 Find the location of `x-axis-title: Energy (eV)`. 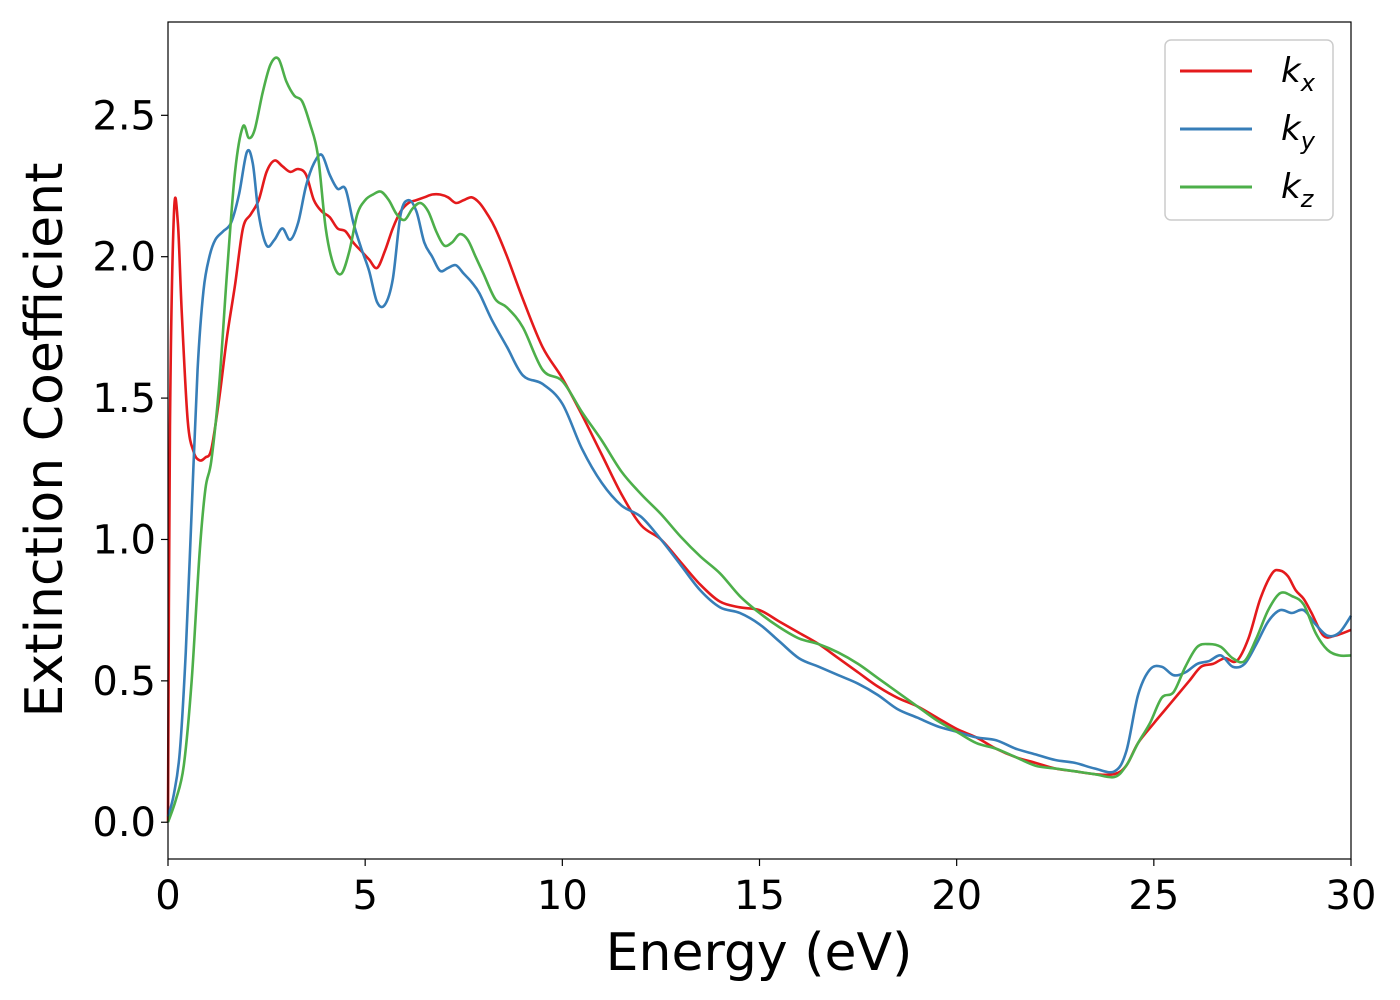

x-axis-title: Energy (eV) is located at coordinates (759, 953).